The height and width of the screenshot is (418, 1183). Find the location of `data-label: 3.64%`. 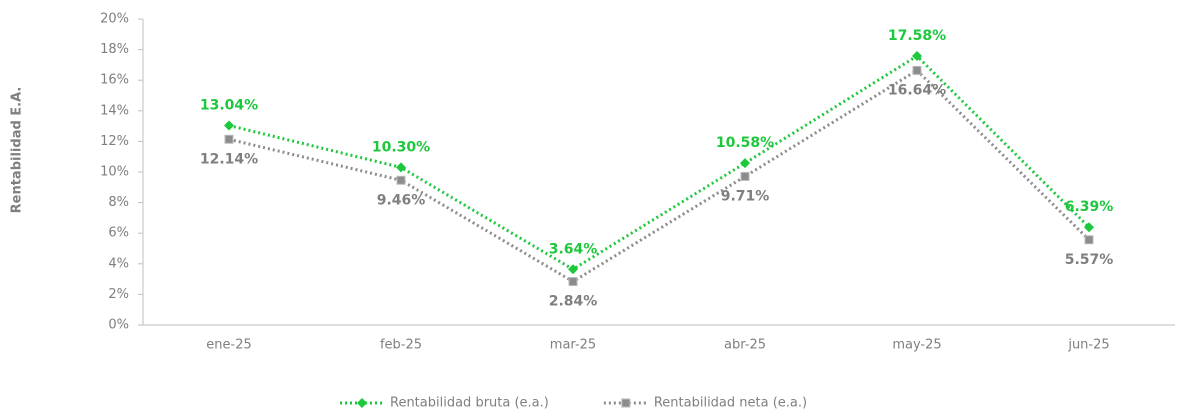

data-label: 3.64% is located at coordinates (573, 249).